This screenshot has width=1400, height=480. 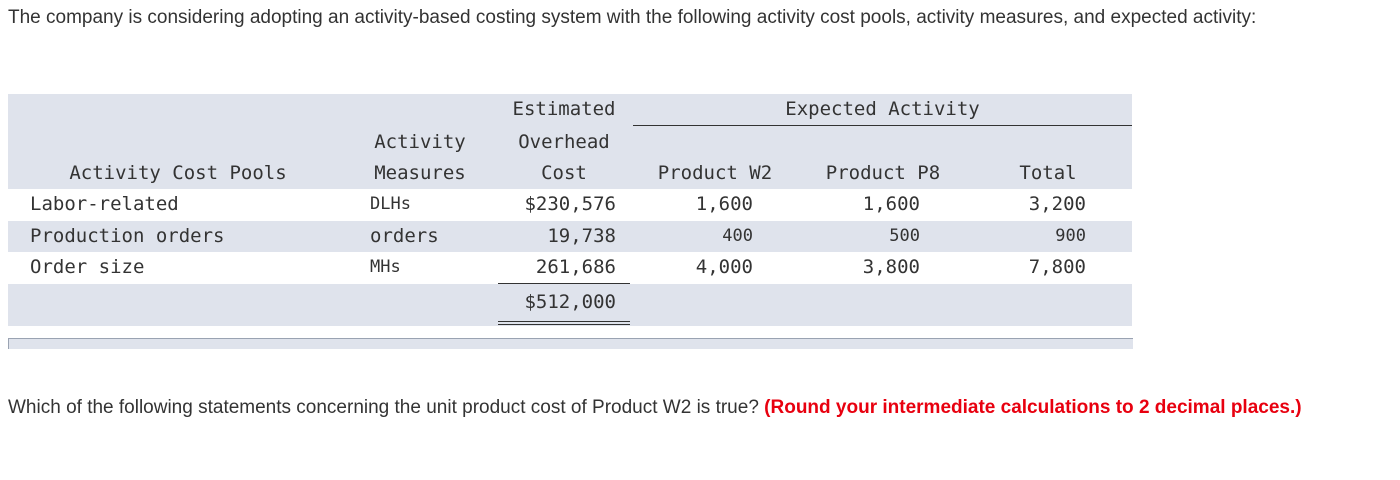 What do you see at coordinates (882, 109) in the screenshot?
I see `header-expected-activity: Expected Activity` at bounding box center [882, 109].